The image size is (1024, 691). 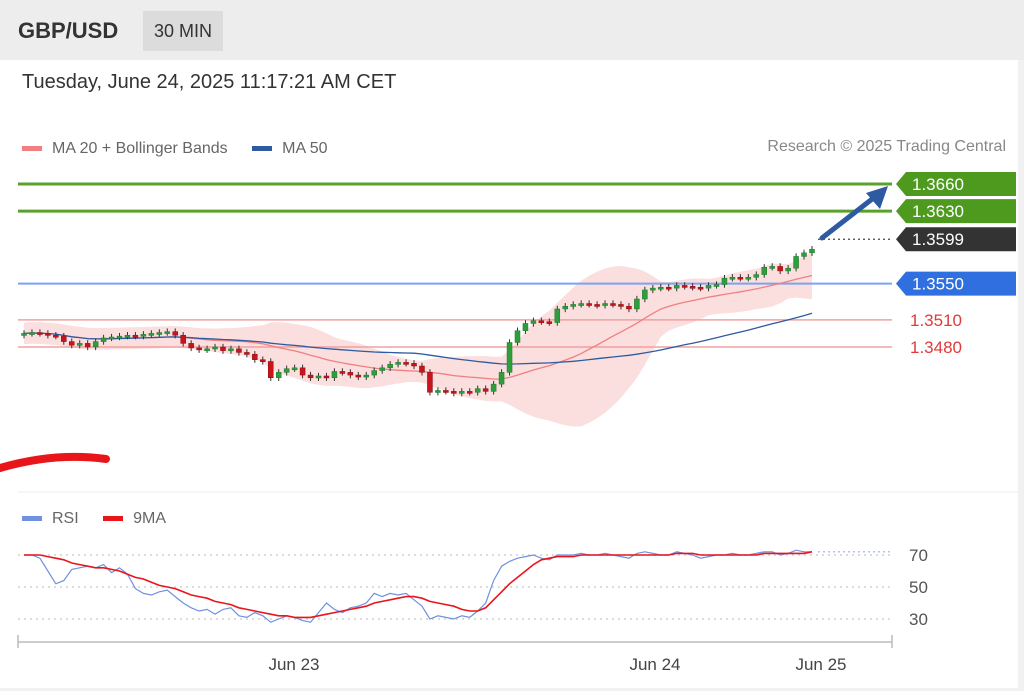 What do you see at coordinates (140, 148) in the screenshot?
I see `legend-label-ma20: MA 20 + Bollinger Bands` at bounding box center [140, 148].